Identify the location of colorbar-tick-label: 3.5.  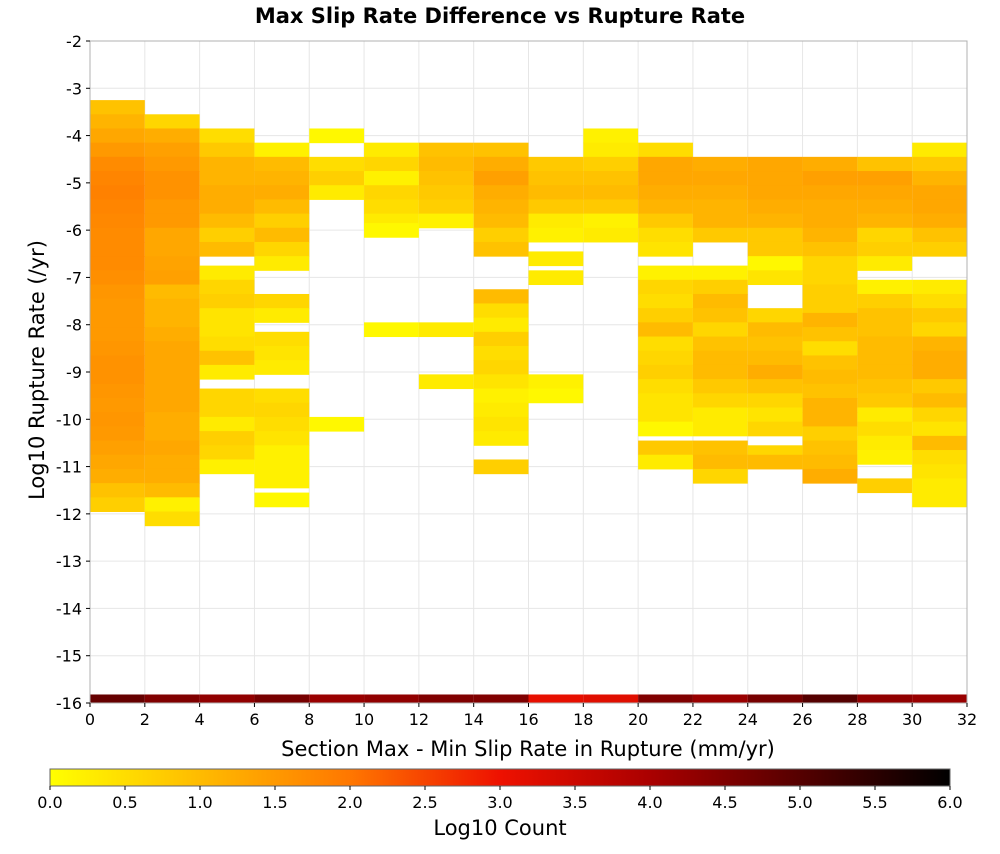
(574, 802).